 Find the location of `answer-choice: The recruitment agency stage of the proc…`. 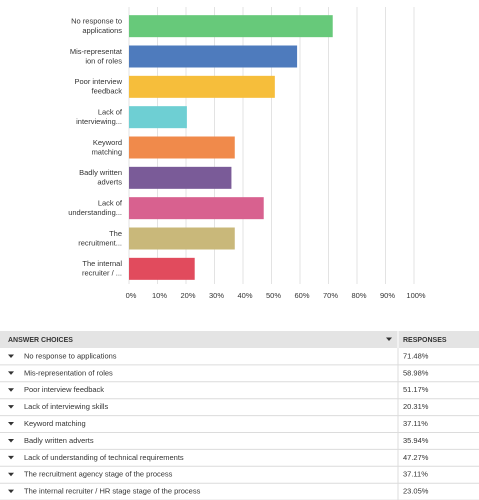

answer-choice: The recruitment agency stage of the proc… is located at coordinates (98, 474).